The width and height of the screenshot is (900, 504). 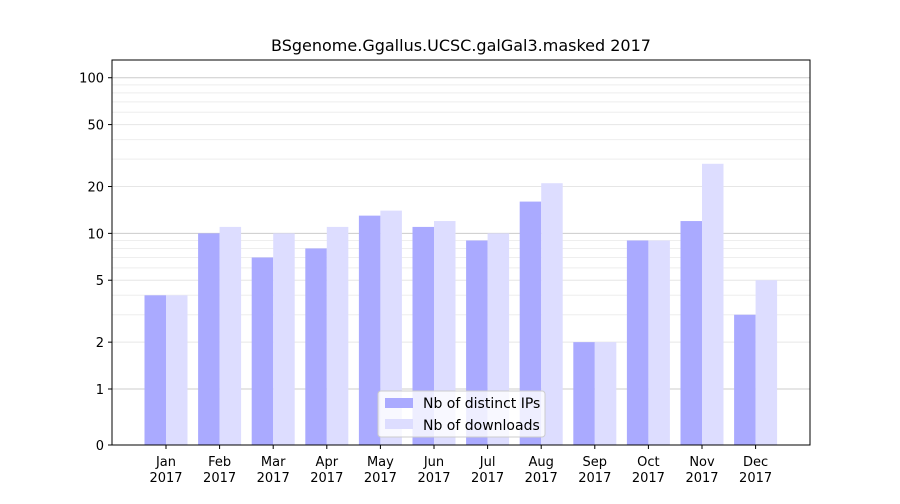 I want to click on y-tick-label: 0, so click(x=100, y=446).